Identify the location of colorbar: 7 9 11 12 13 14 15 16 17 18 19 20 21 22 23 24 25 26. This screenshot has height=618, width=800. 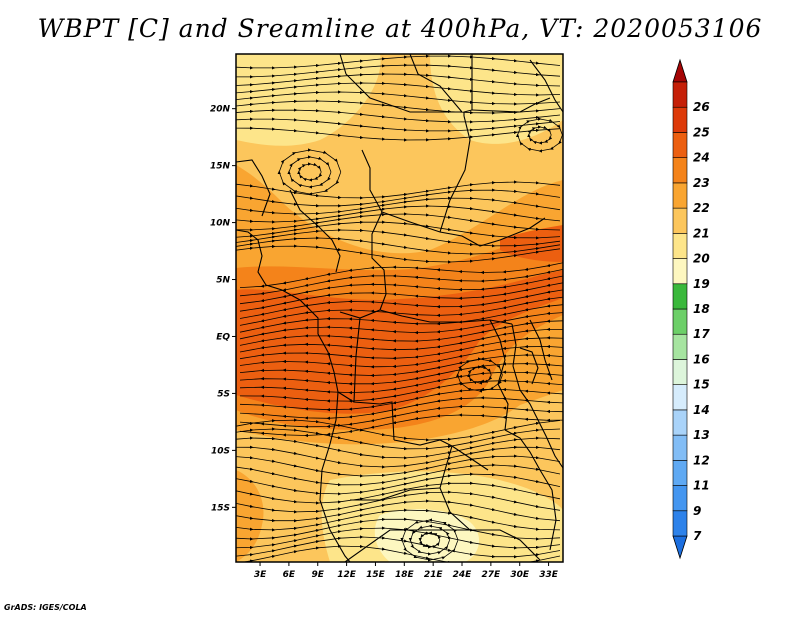
(691, 309).